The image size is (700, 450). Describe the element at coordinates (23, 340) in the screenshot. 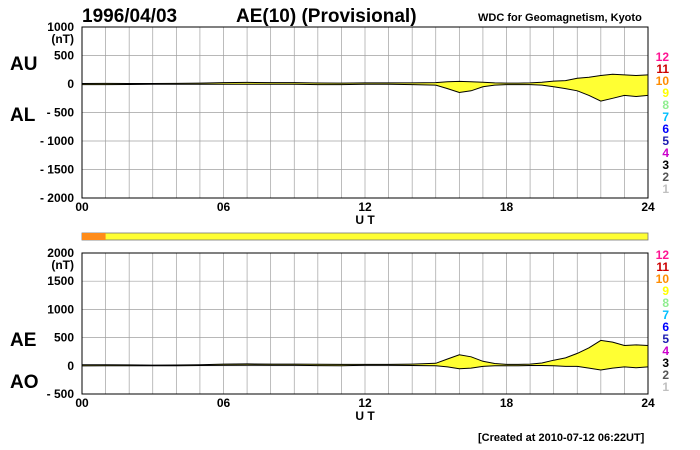

I see `index-label-ae: AE` at that location.